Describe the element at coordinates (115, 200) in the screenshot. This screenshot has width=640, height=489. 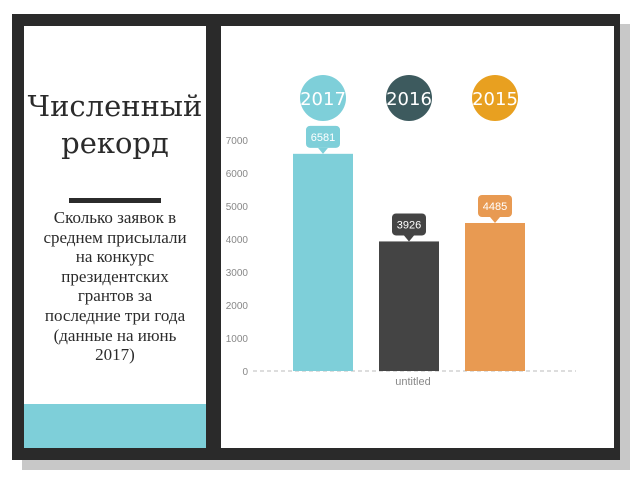
I see `title-divider` at that location.